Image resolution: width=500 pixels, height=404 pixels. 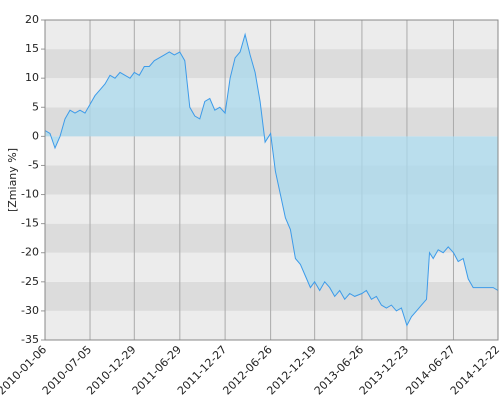 What do you see at coordinates (33, 164) in the screenshot?
I see `y-tick-label: -5` at bounding box center [33, 164].